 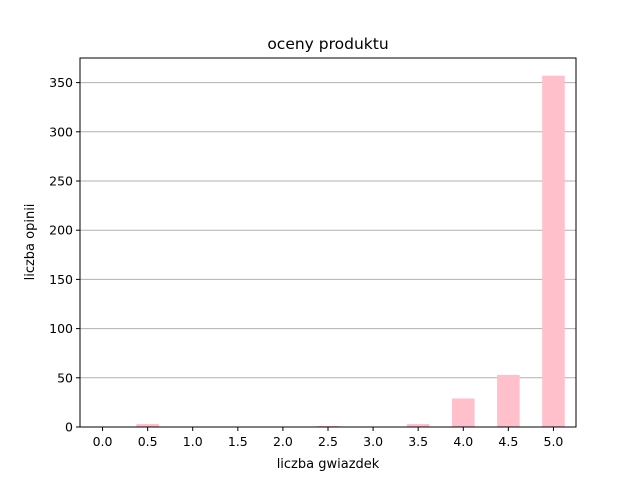 I want to click on chart-title: oceny produktu, so click(x=327, y=44).